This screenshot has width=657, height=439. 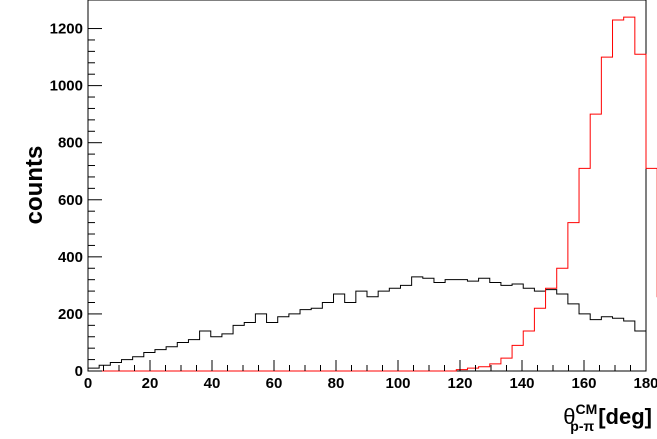 I want to click on x-tick-label: 140, so click(x=521, y=383).